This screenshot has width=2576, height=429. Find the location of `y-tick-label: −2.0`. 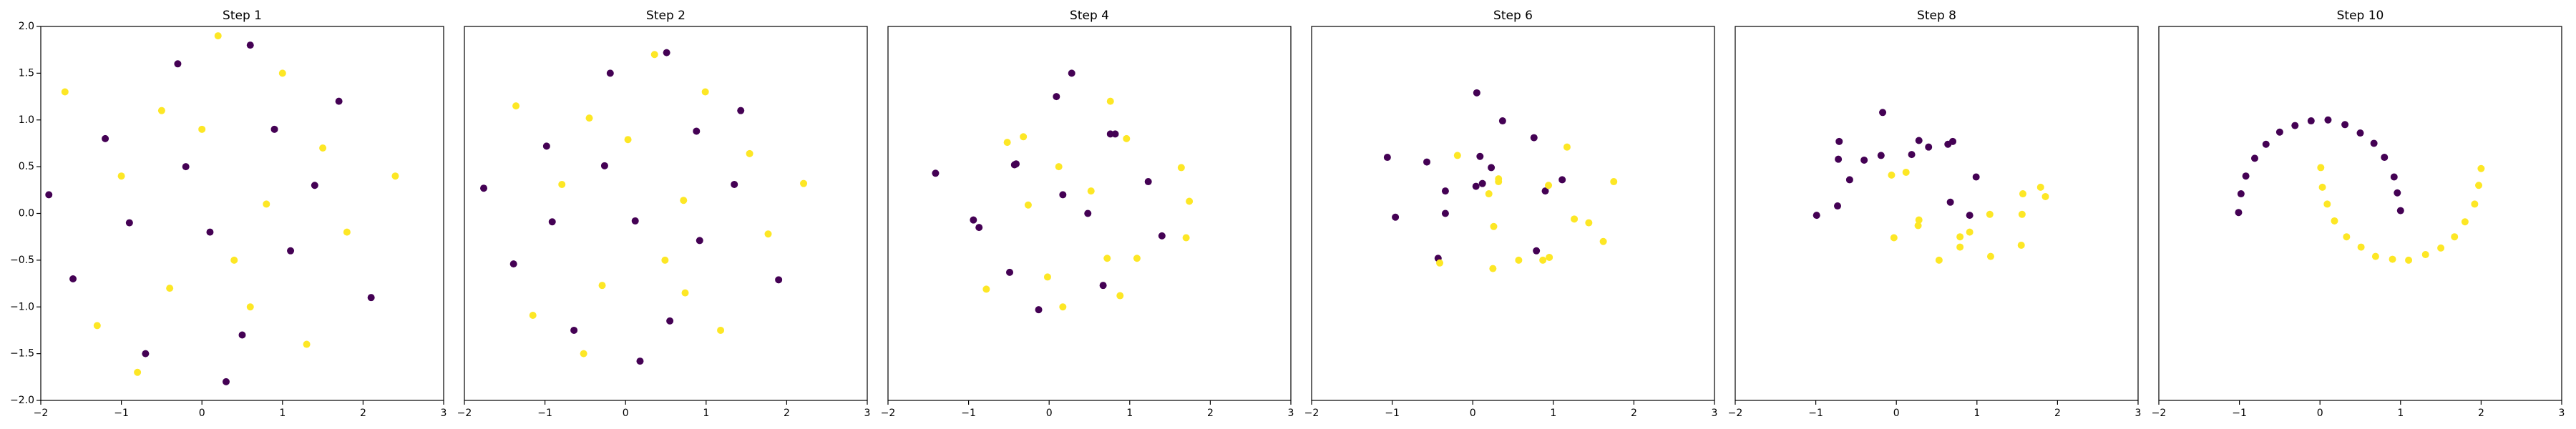

y-tick-label: −2.0 is located at coordinates (22, 400).